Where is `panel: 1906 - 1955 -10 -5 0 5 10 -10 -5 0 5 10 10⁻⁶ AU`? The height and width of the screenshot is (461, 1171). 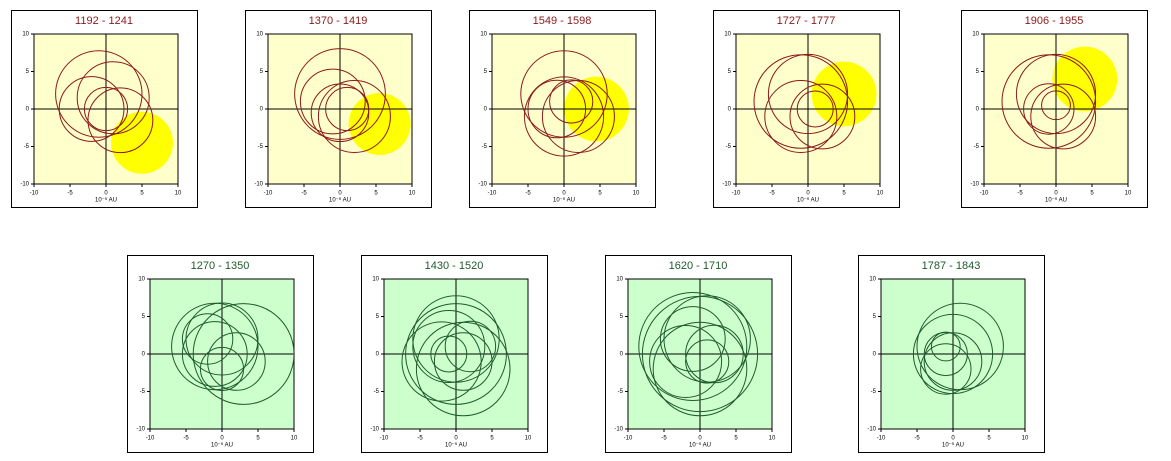
panel: 1906 - 1955 -10 -5 0 5 10 -10 -5 0 5 10 10⁻⁶ AU is located at coordinates (1054, 109).